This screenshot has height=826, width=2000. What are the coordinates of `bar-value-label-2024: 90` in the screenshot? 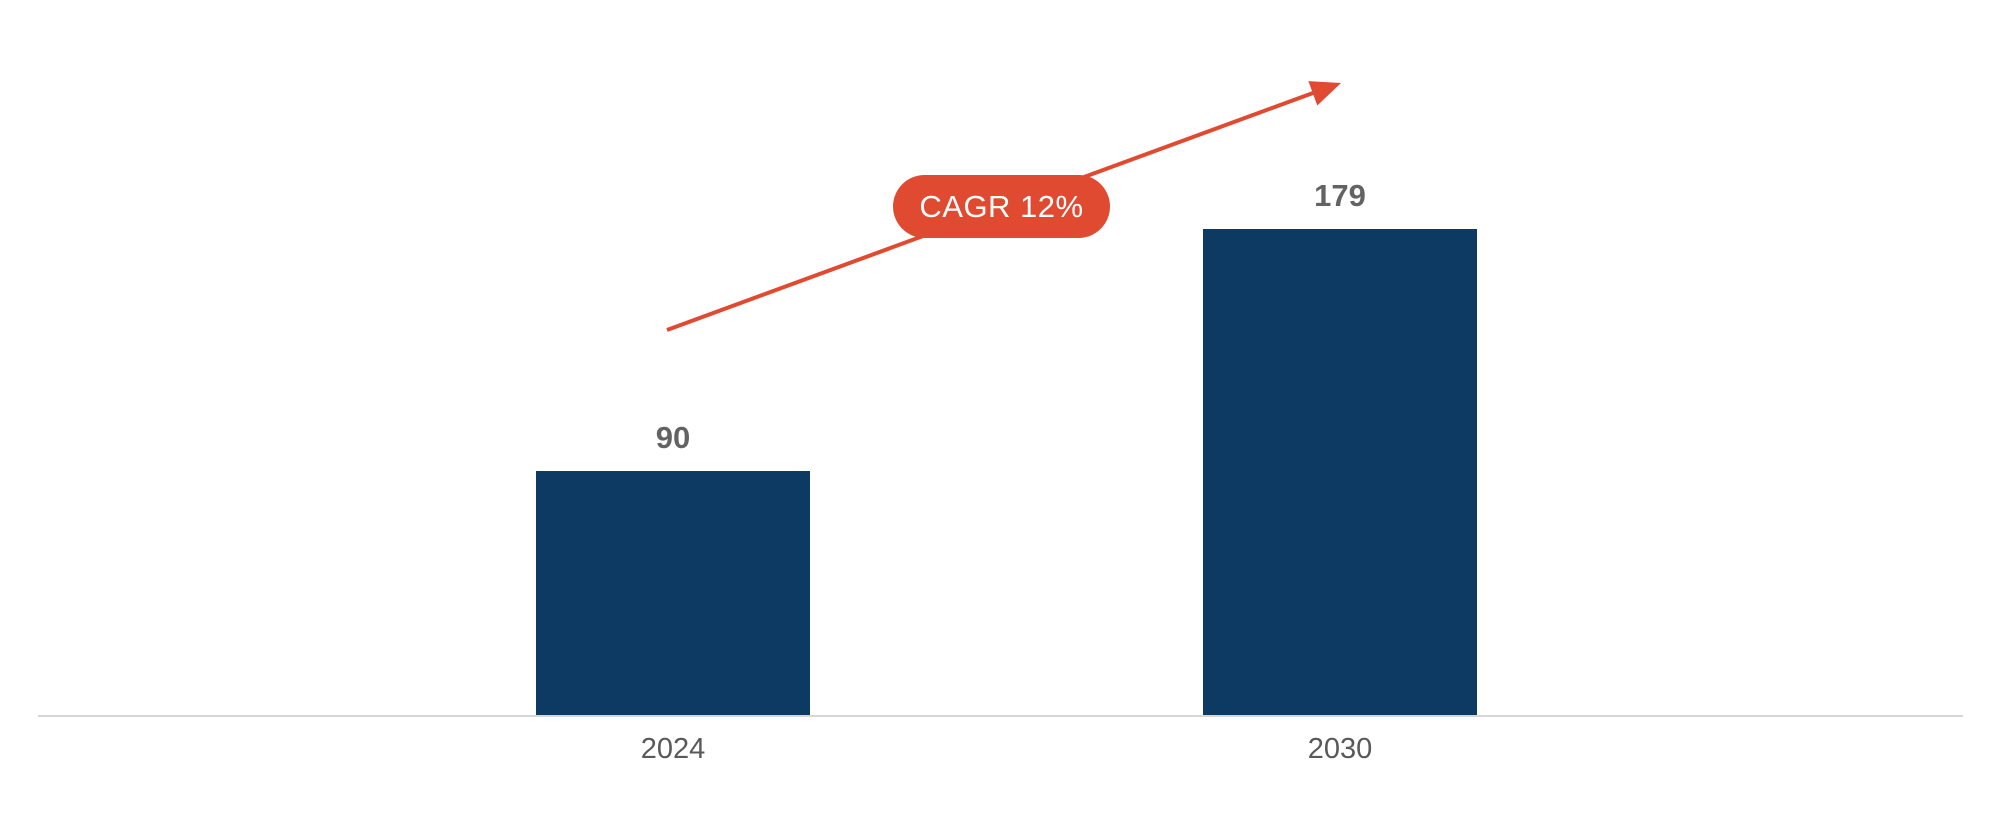 It's located at (673, 437).